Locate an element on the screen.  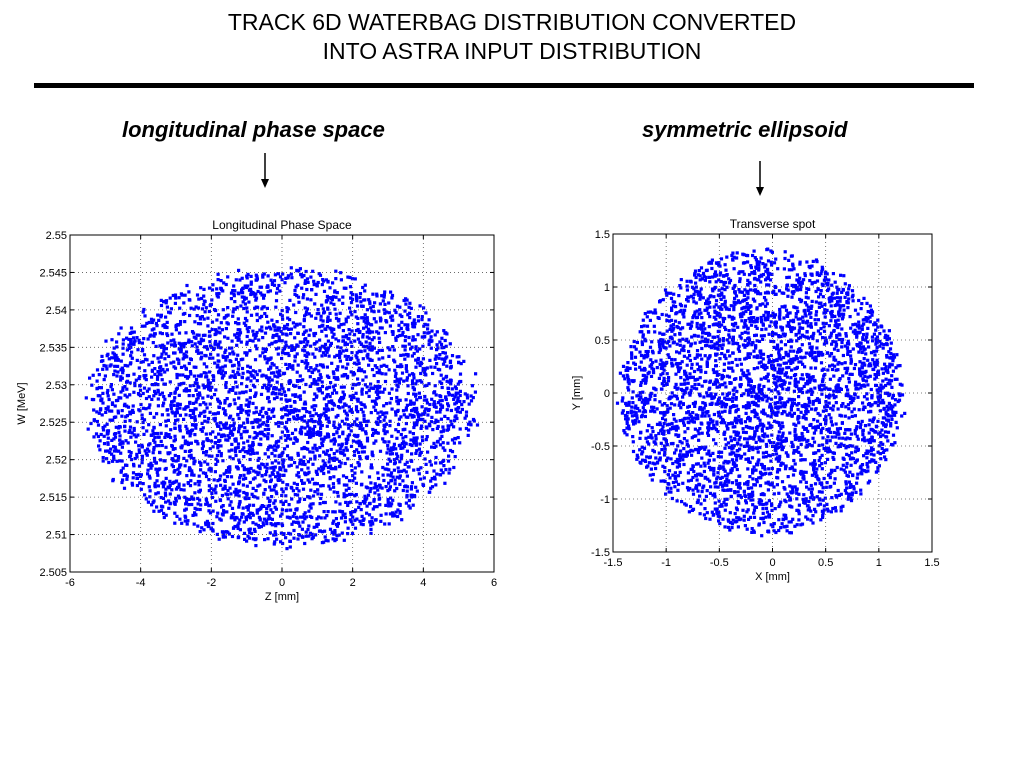
scatter-series is located at coordinates (761, 392).